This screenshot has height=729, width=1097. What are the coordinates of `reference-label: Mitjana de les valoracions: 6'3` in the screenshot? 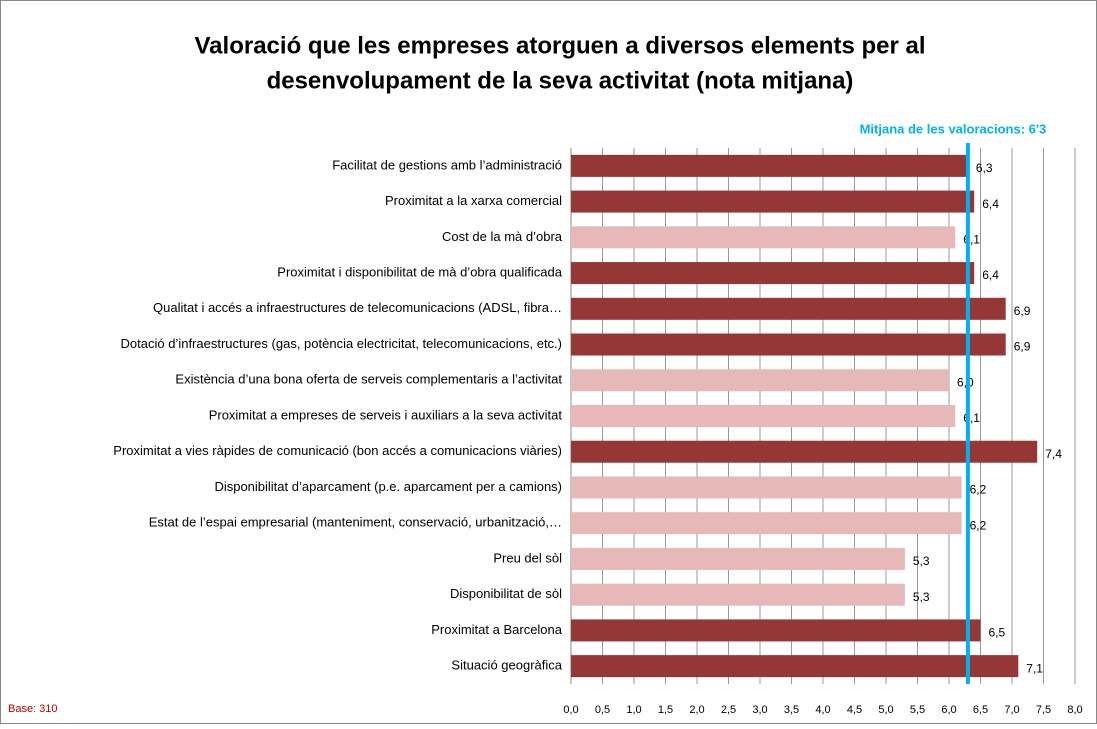 It's located at (953, 128).